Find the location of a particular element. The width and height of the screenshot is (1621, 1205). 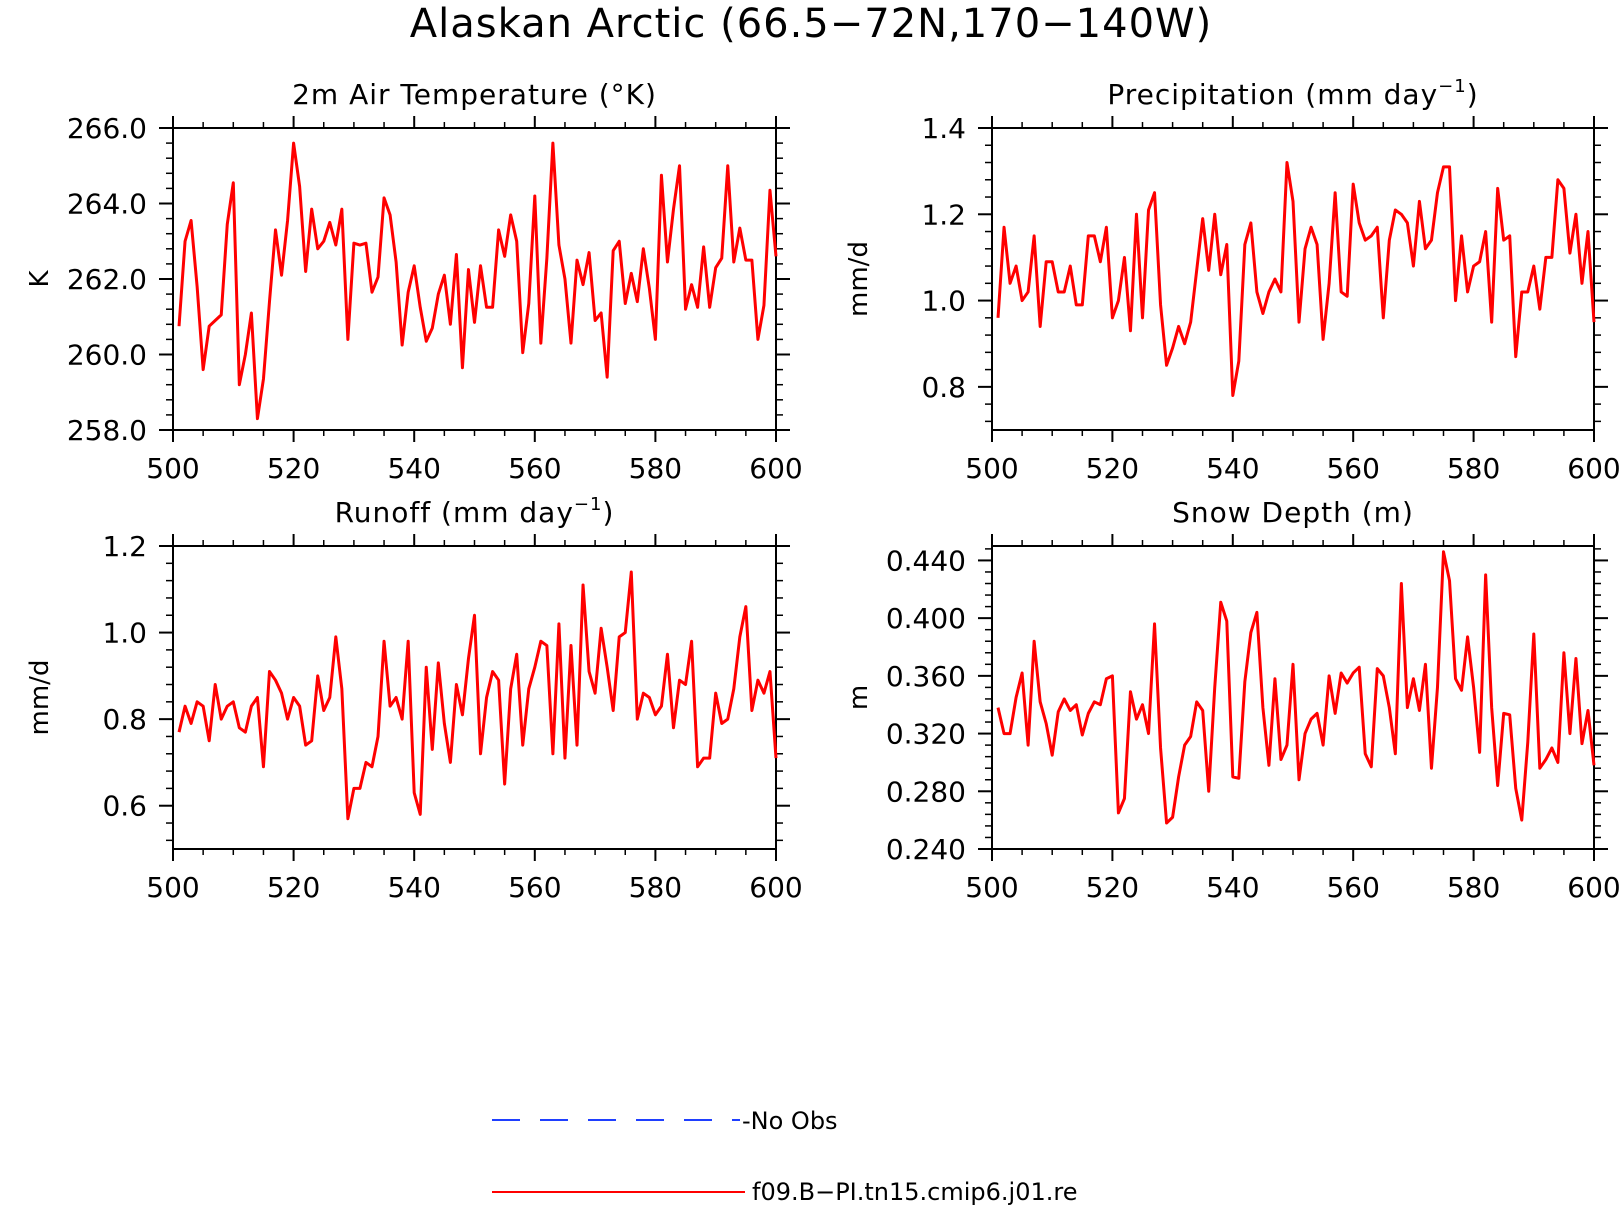

legend-label-no-obs: -No Obs is located at coordinates (790, 1121).